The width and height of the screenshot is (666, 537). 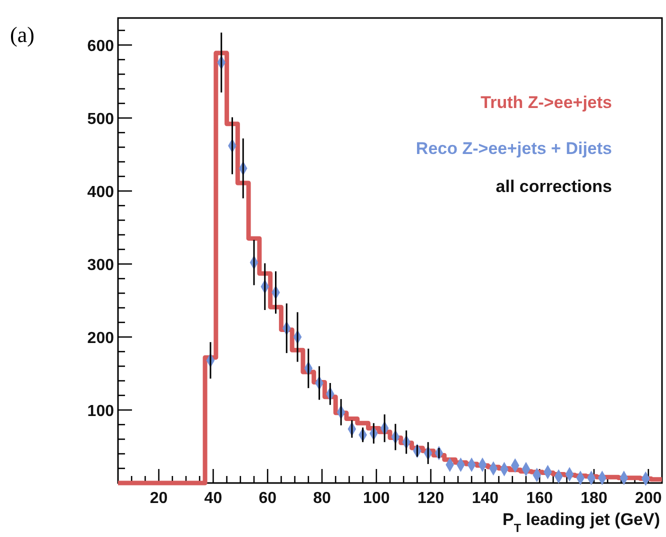 I want to click on x-tick-label: 40, so click(x=213, y=498).